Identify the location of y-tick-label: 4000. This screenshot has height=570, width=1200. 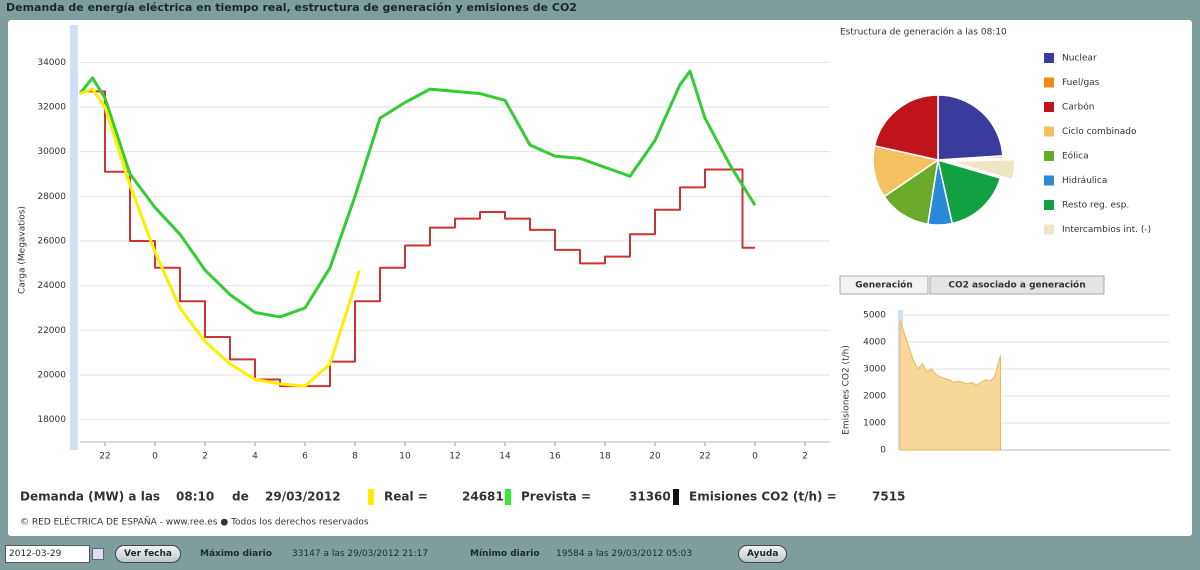
(874, 343).